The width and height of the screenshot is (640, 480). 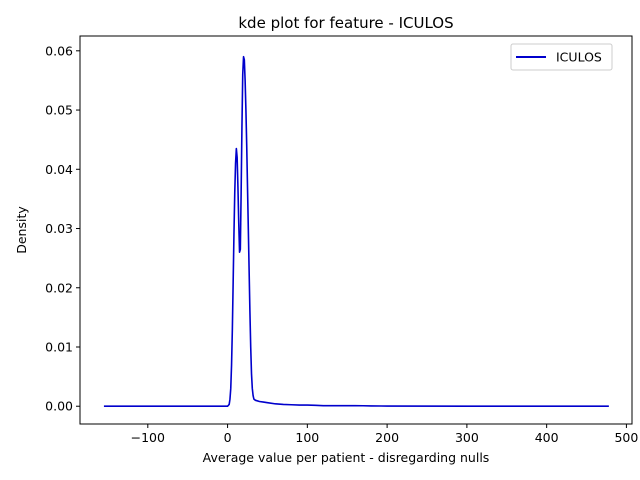 What do you see at coordinates (59, 50) in the screenshot?
I see `y-tick-label: 0.06` at bounding box center [59, 50].